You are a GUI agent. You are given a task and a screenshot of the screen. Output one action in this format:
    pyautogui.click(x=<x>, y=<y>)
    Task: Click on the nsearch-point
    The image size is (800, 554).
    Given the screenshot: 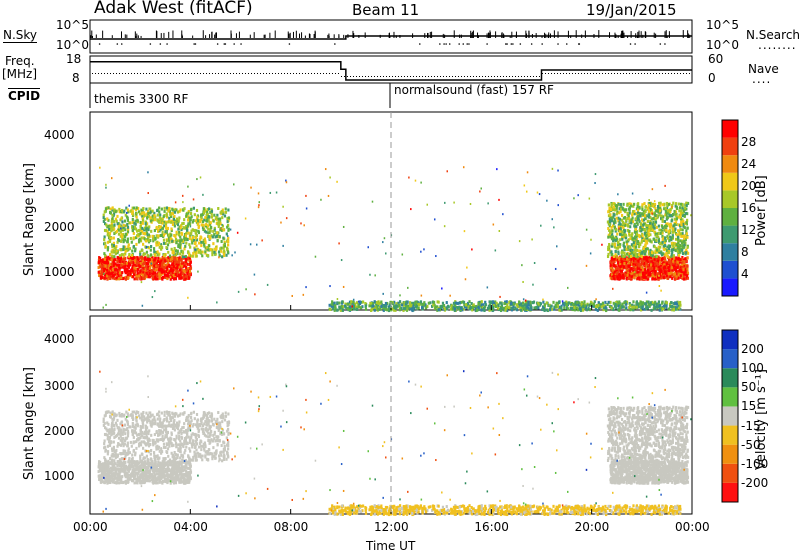 What is the action you would take?
    pyautogui.click(x=150, y=44)
    